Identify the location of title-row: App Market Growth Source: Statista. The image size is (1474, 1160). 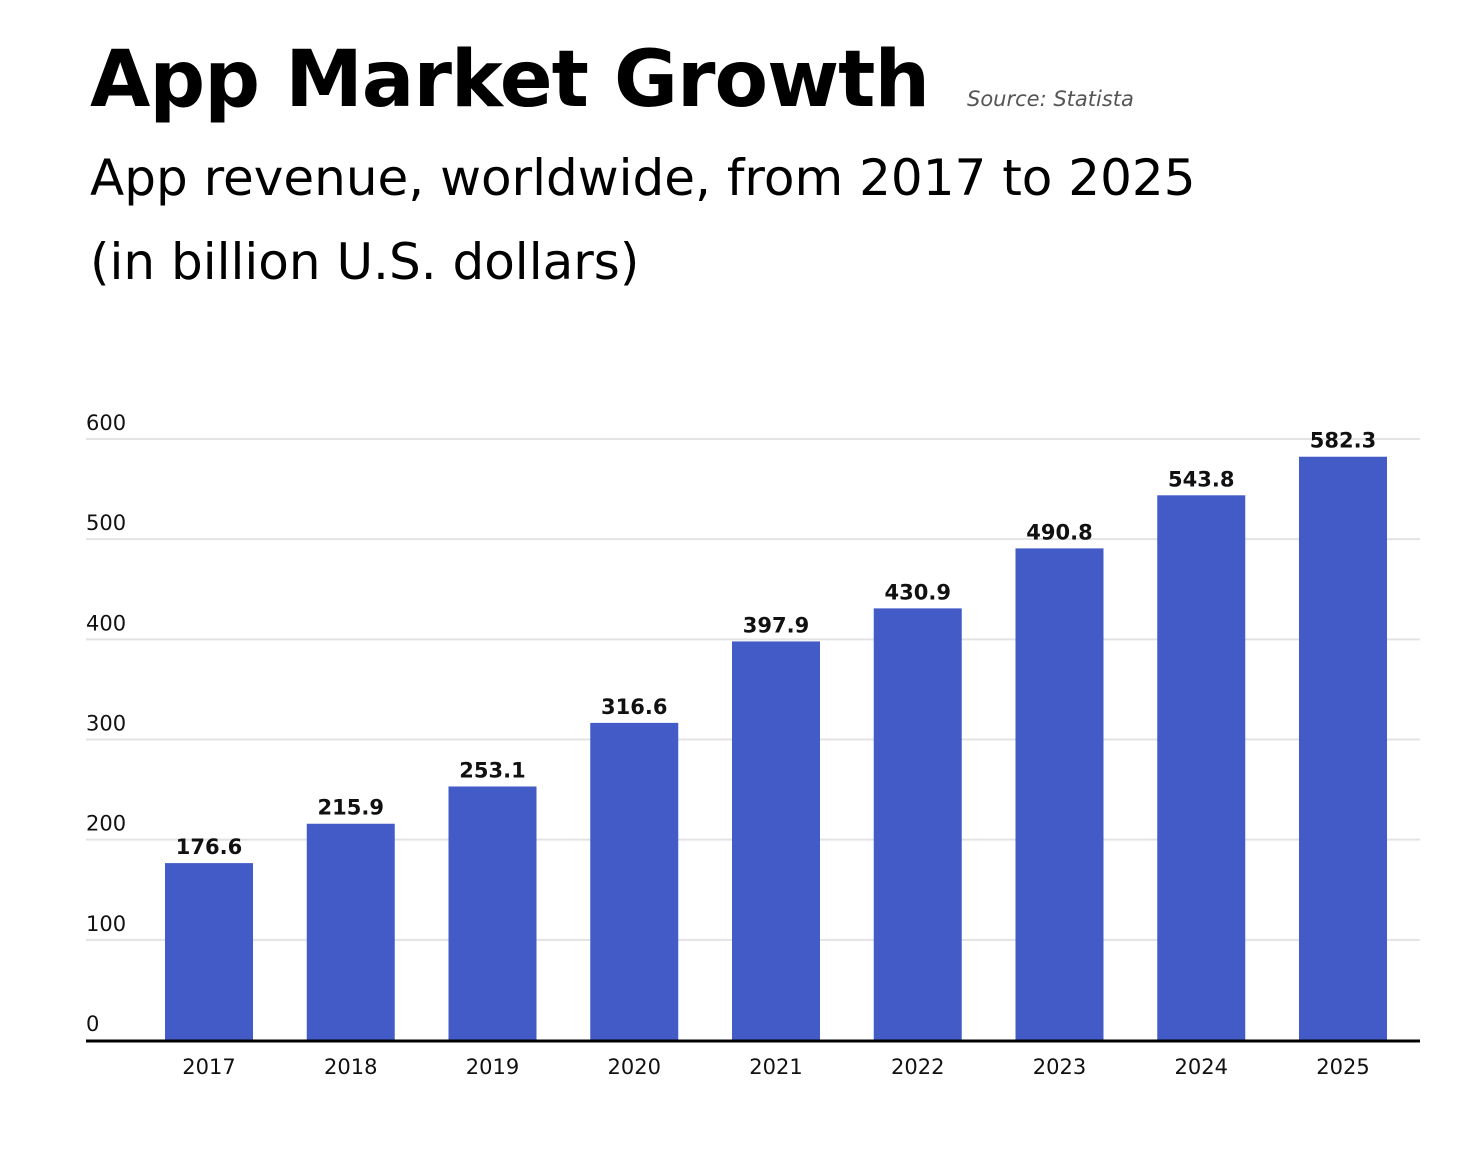
(740, 80).